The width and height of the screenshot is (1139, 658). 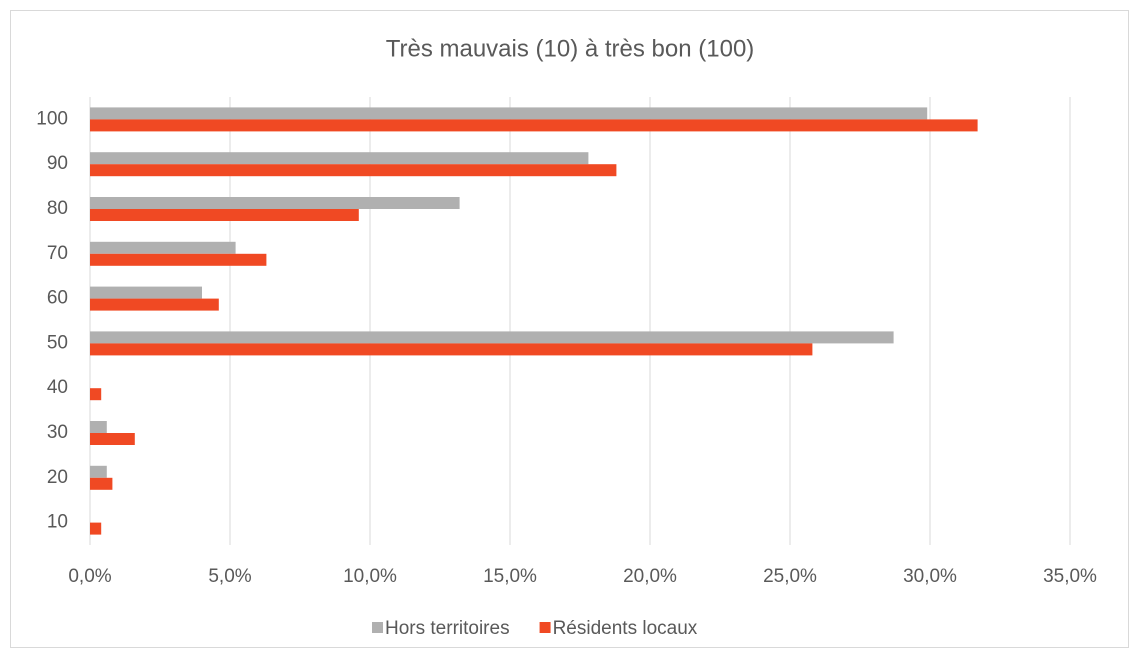 I want to click on y-tick-label: 100, so click(x=52, y=118).